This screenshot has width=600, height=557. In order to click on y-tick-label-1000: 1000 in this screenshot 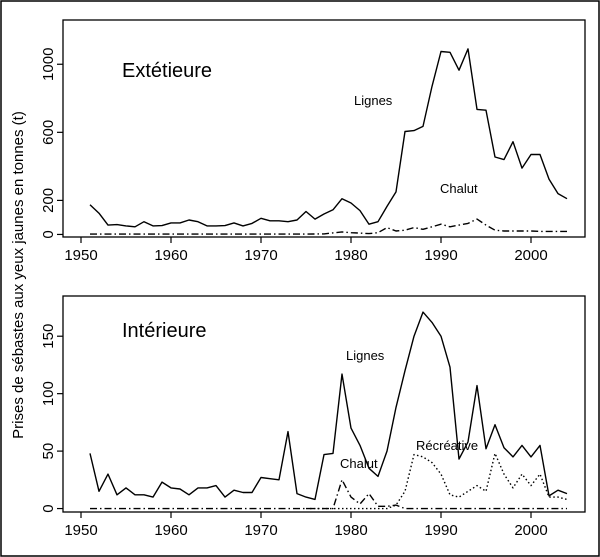, I will do `click(48, 64)`.